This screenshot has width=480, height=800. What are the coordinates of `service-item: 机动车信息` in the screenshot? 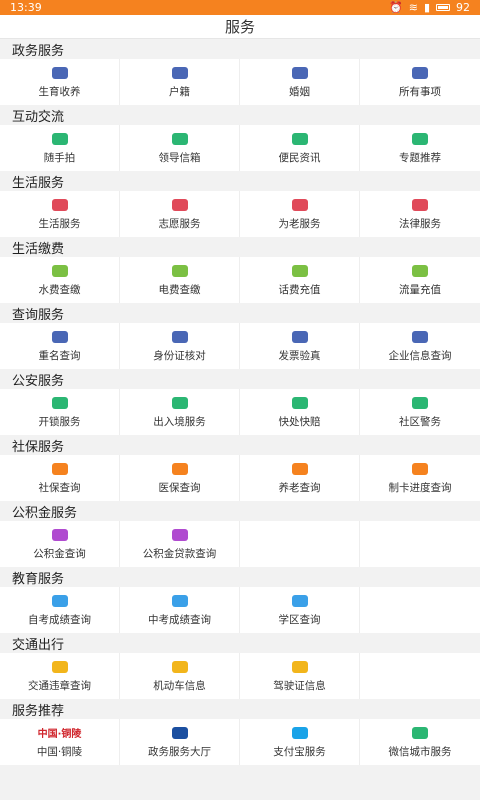 It's located at (180, 676).